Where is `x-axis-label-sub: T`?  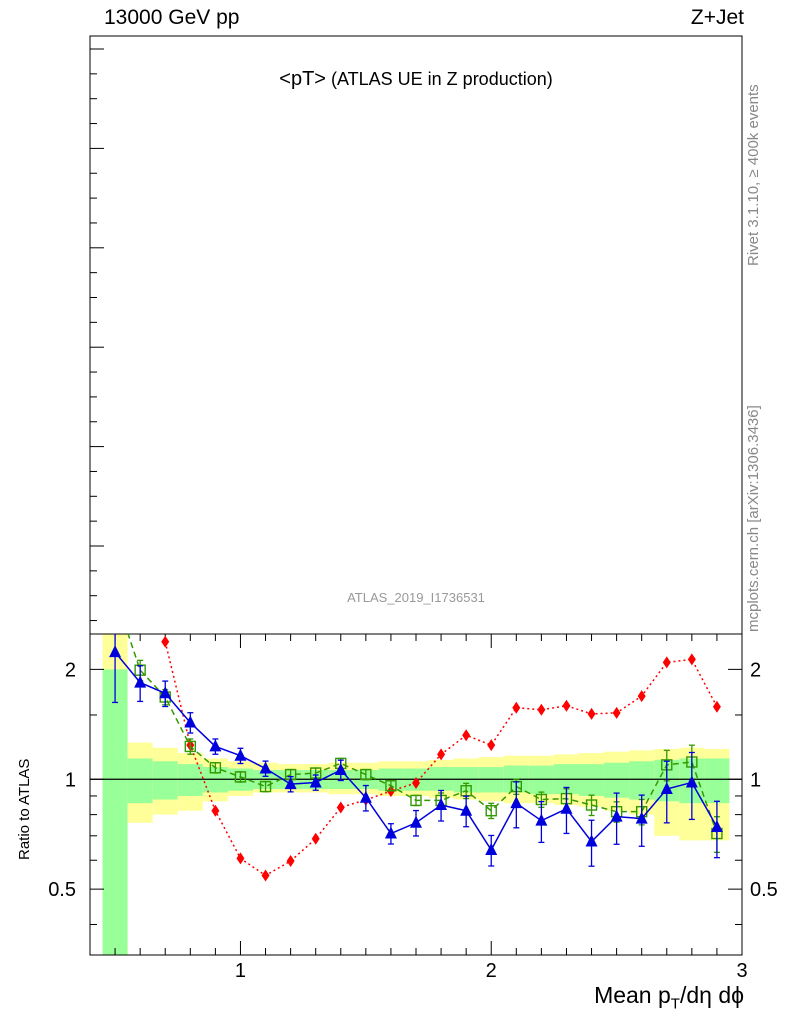 x-axis-label-sub: T is located at coordinates (675, 1004).